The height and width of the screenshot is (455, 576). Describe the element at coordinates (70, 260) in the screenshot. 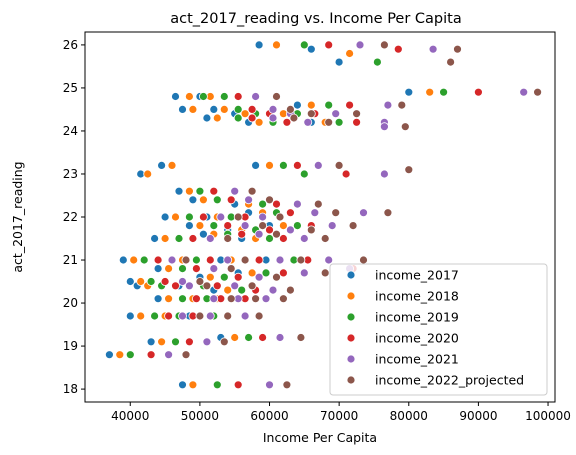

I see `y-tick-label: 21` at that location.